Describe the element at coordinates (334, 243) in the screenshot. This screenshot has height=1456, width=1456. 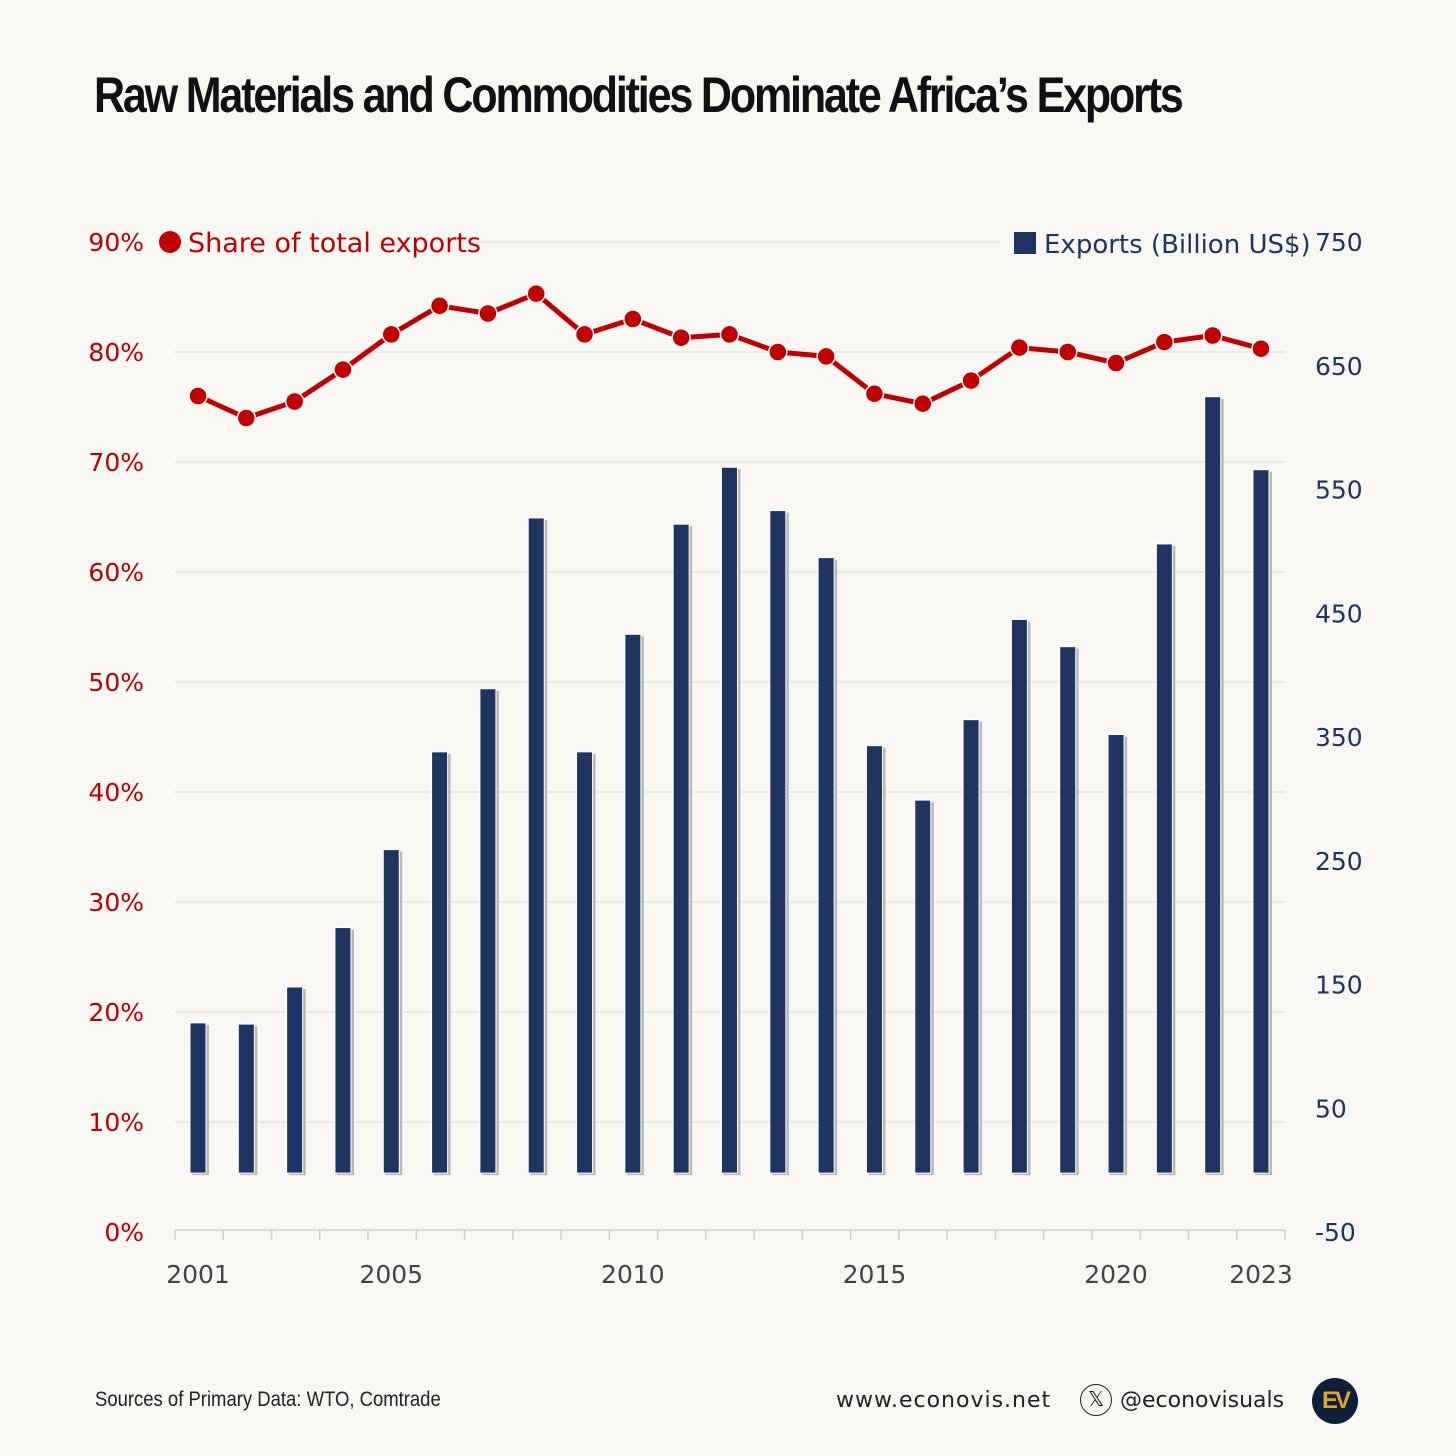
I see `legend-line-label: Share of total exports` at that location.